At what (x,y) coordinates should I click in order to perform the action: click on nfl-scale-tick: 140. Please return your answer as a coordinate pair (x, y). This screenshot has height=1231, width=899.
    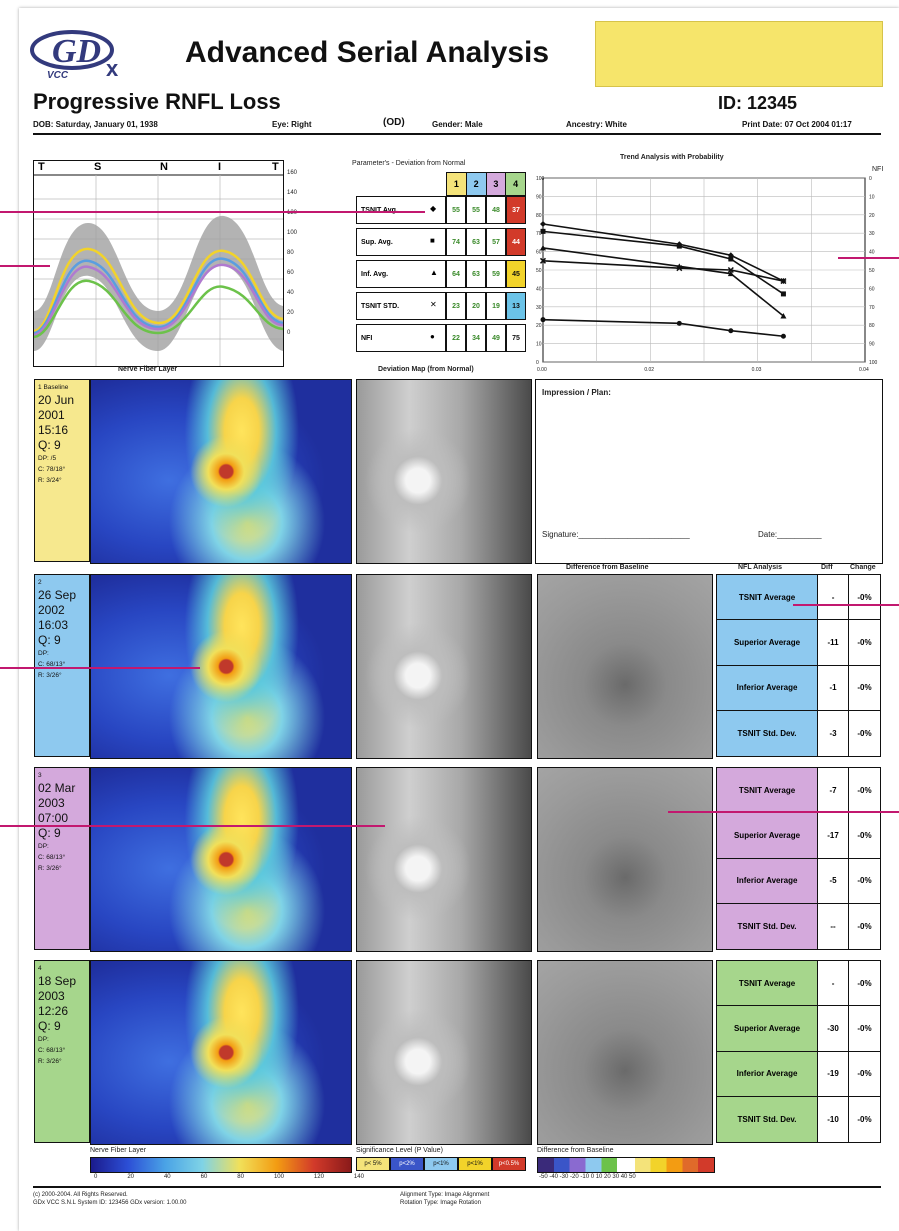
    Looking at the image, I should click on (358, 1177).